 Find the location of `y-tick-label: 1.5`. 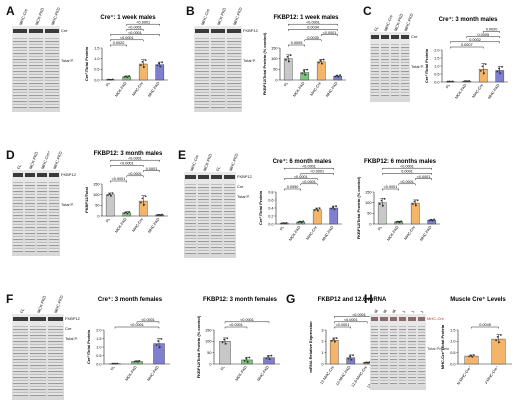

y-tick-label: 1.5 is located at coordinates (436, 58).